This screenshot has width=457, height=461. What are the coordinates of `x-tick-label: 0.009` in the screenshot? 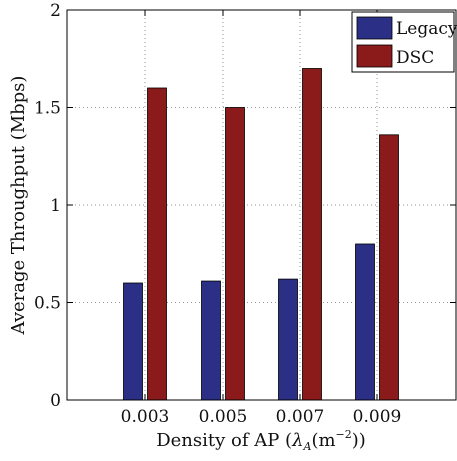 It's located at (377, 417).